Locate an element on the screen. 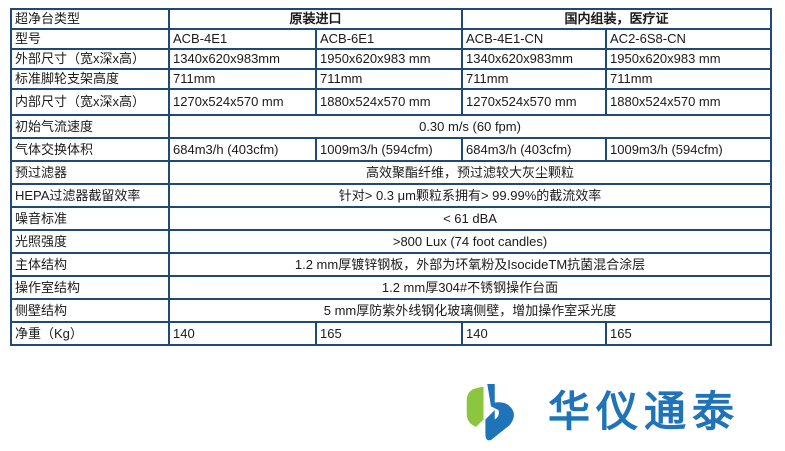 The width and height of the screenshot is (785, 451). row-label: 内部尺寸（宽x深x高） is located at coordinates (90, 102).